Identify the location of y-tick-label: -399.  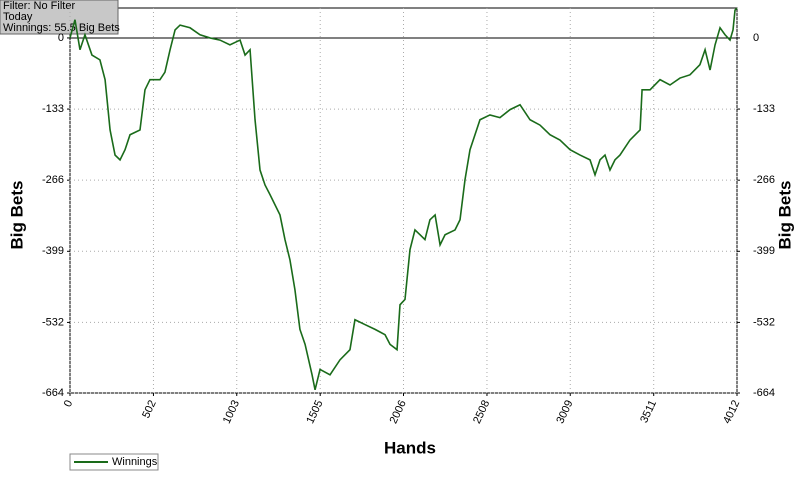
(53, 251).